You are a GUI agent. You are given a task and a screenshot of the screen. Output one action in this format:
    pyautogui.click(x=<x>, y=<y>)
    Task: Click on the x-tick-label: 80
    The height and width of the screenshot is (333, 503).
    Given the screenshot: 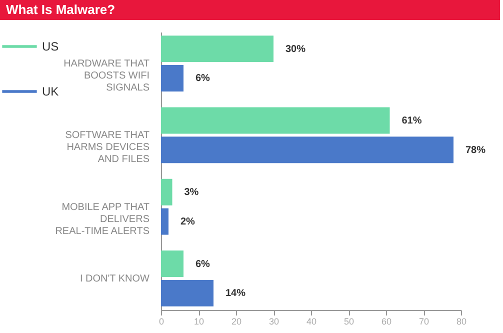 What is the action you would take?
    pyautogui.click(x=461, y=321)
    